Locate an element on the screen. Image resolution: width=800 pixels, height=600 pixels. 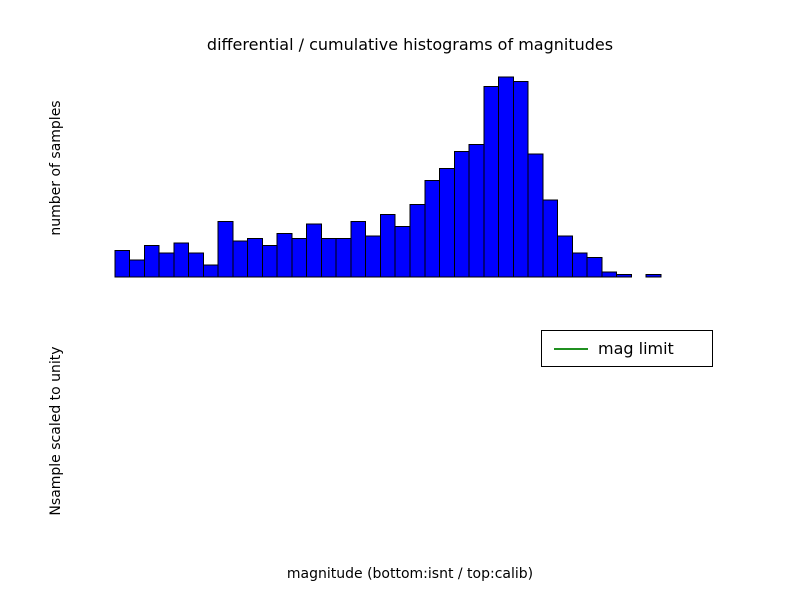
top-y-axis-label: number of samples is located at coordinates (56, 168).